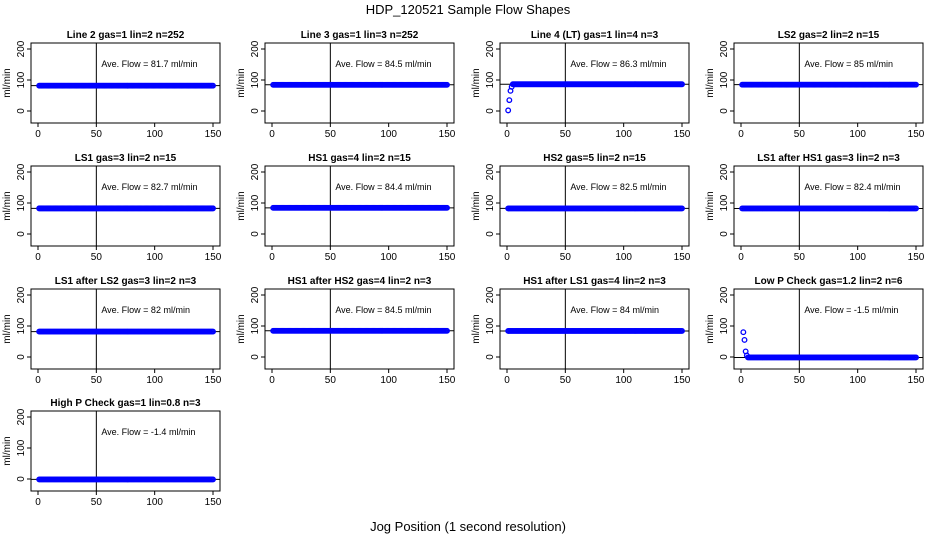  I want to click on panel-title: LS1 gas=3 lin=2 n=15, so click(126, 158).